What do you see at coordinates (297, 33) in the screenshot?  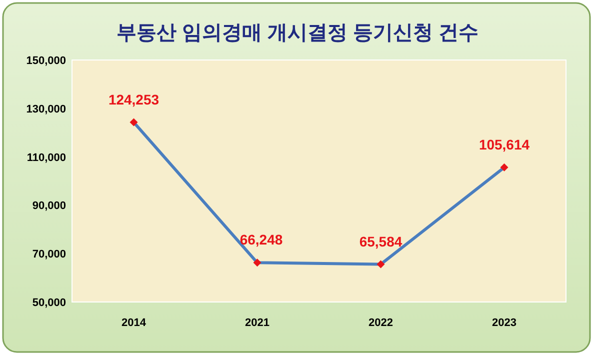 I see `chart-title: 부동산 임의경매 개시결정 등기신청 건수` at bounding box center [297, 33].